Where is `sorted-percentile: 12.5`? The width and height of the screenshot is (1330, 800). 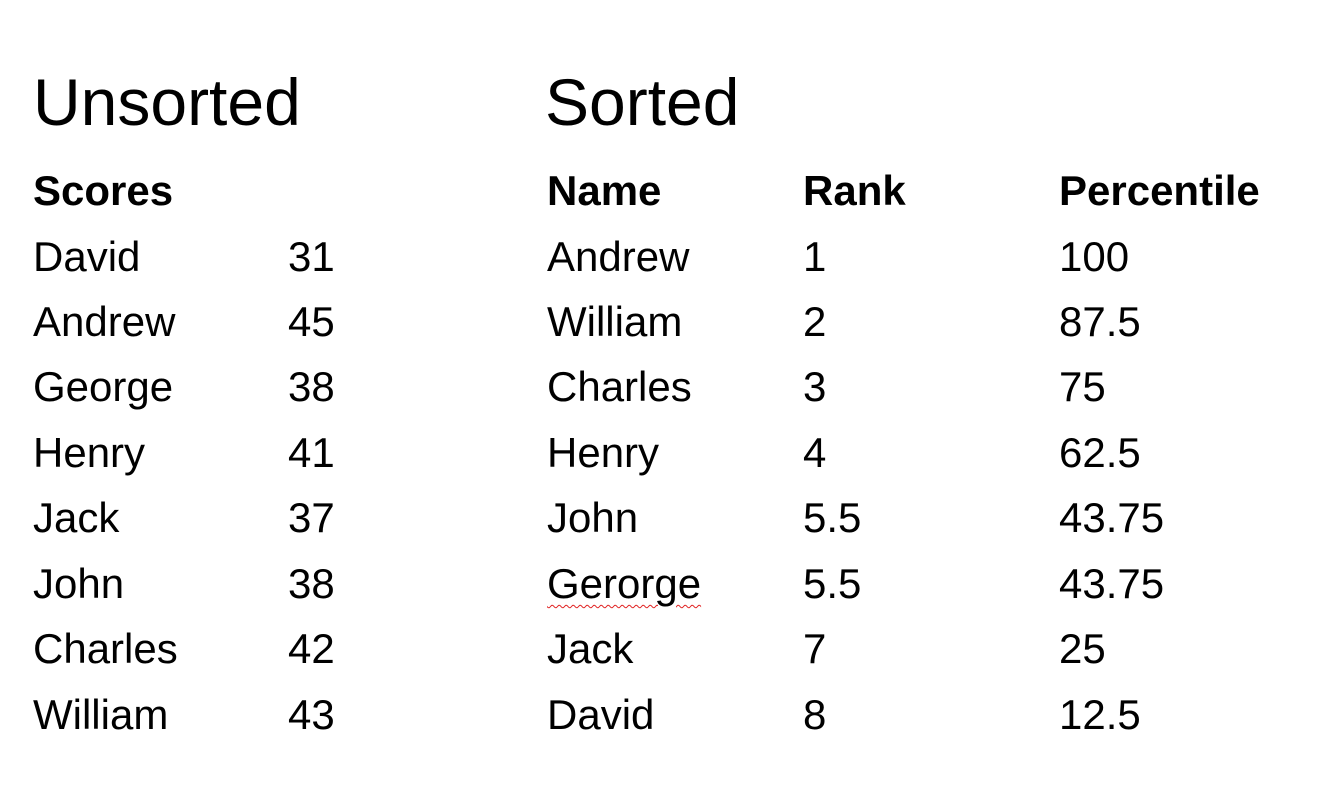
sorted-percentile: 12.5 is located at coordinates (1100, 714).